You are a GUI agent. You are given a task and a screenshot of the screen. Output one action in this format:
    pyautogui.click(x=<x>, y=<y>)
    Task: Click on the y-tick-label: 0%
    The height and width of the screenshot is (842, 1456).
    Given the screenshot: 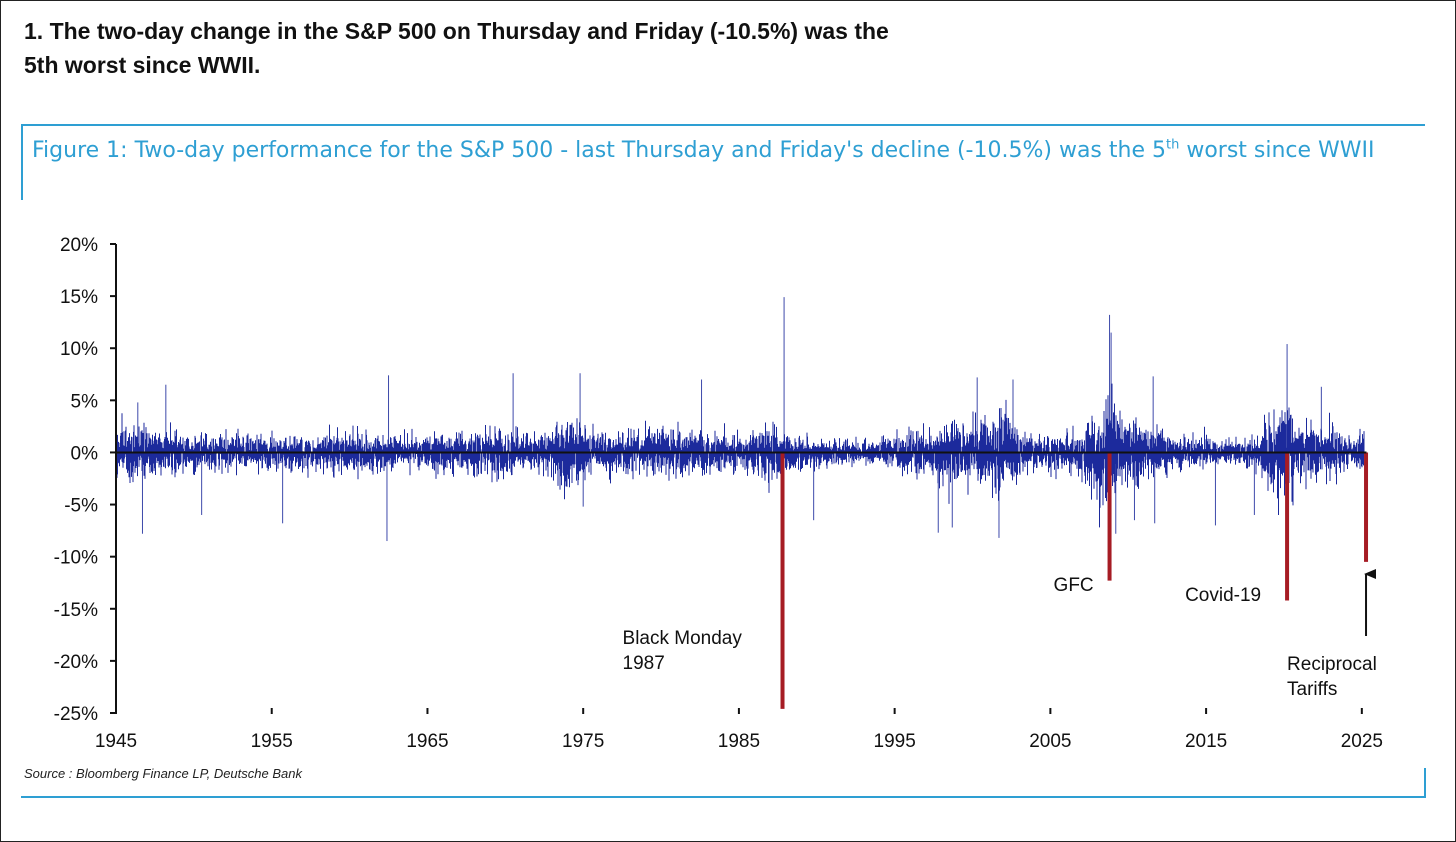 What is the action you would take?
    pyautogui.click(x=85, y=453)
    